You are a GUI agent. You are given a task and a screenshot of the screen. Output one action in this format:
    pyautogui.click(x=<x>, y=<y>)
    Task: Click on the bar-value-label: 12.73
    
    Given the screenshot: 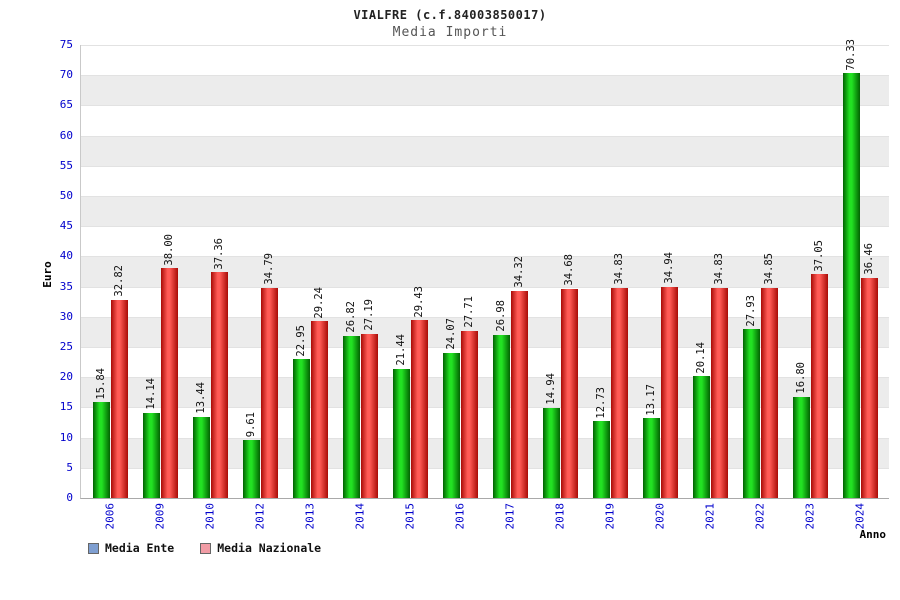 What is the action you would take?
    pyautogui.click(x=600, y=402)
    